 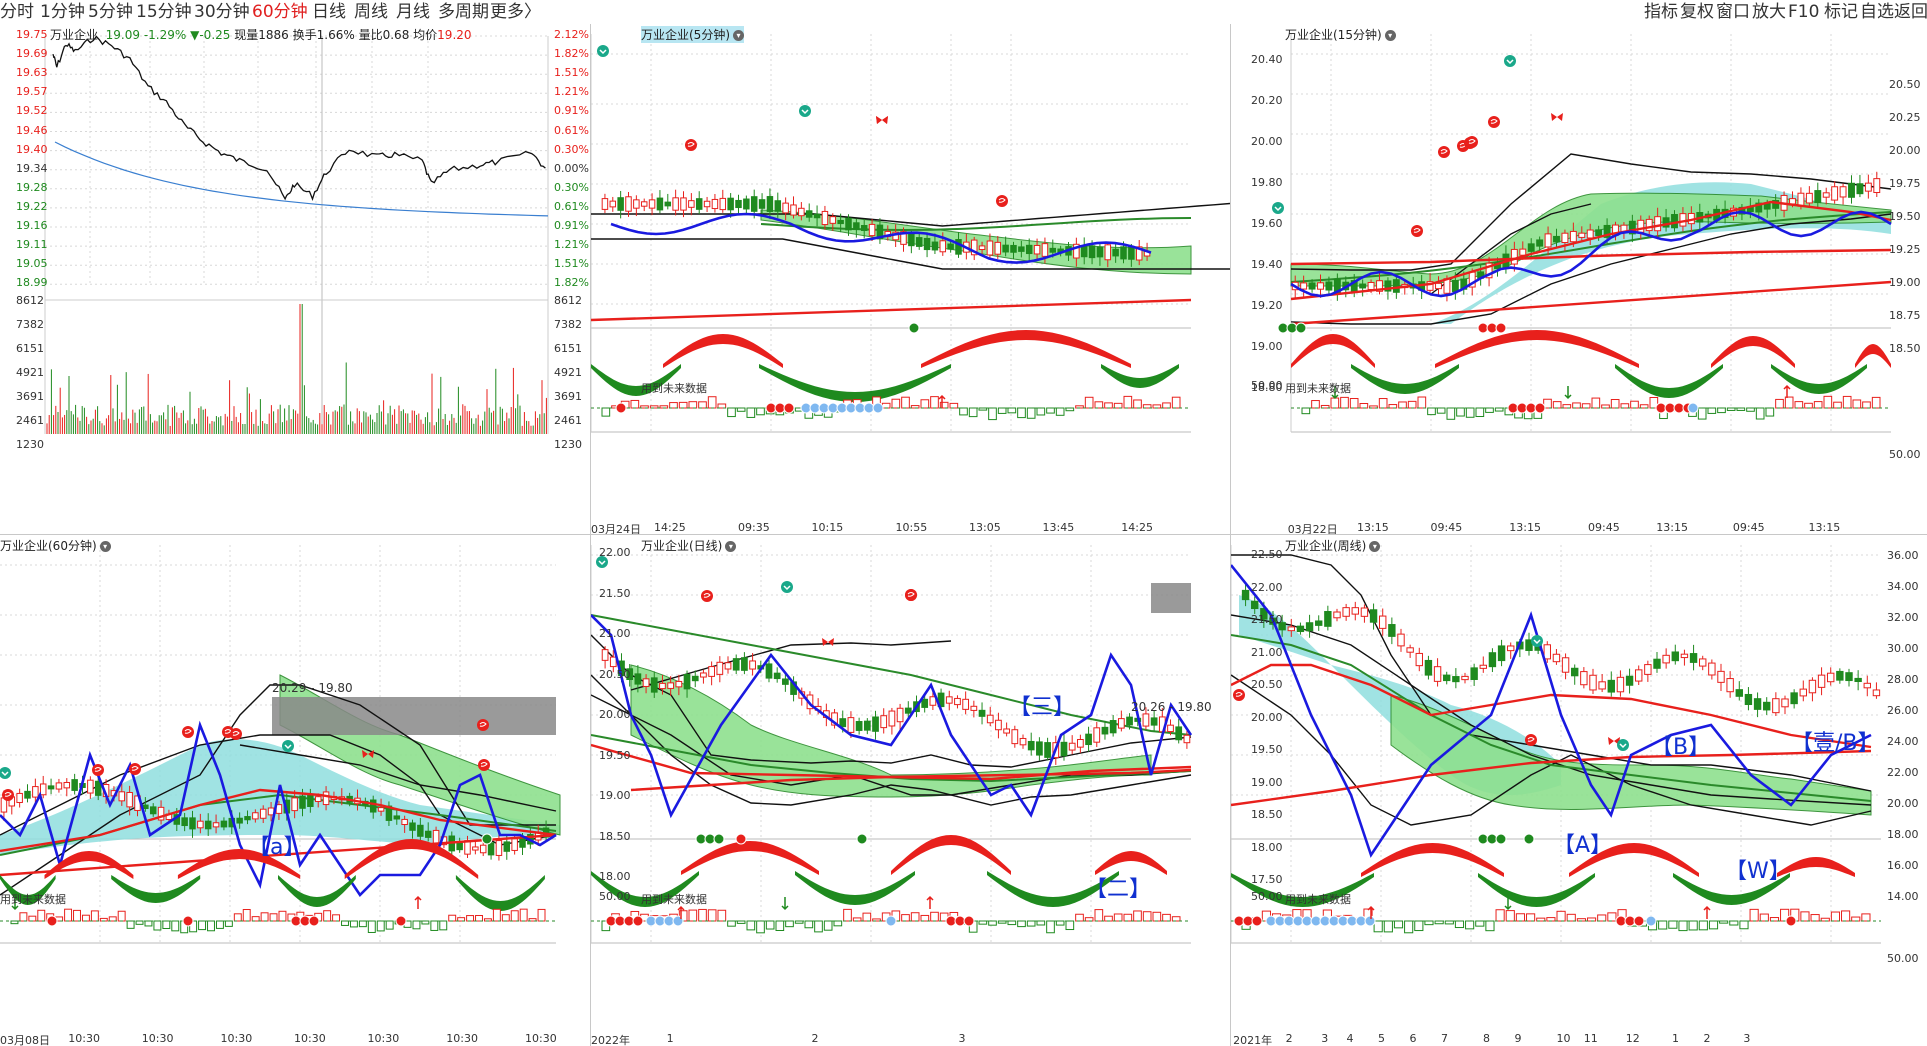 I want to click on x-tick: 1, so click(x=1675, y=1038).